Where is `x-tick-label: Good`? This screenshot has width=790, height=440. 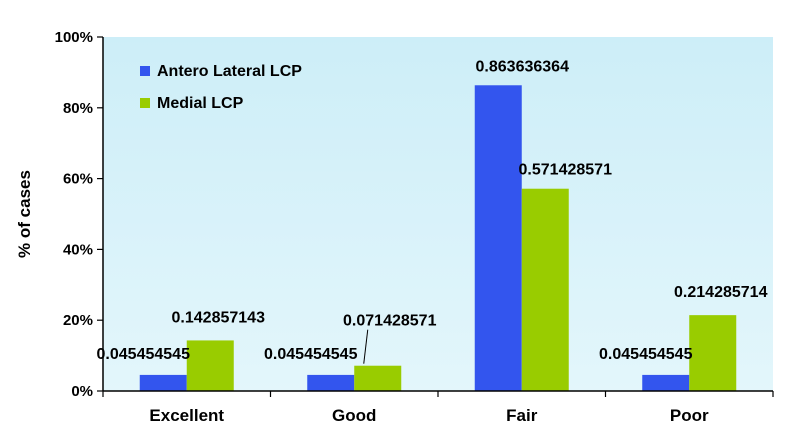
x-tick-label: Good is located at coordinates (354, 415).